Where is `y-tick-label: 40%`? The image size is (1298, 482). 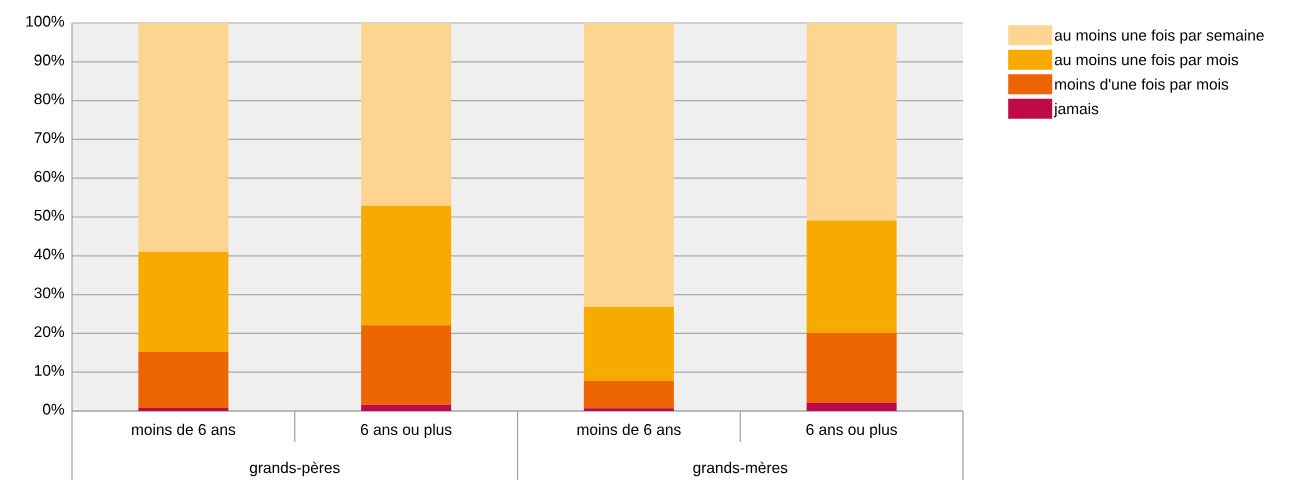 y-tick-label: 40% is located at coordinates (49, 254).